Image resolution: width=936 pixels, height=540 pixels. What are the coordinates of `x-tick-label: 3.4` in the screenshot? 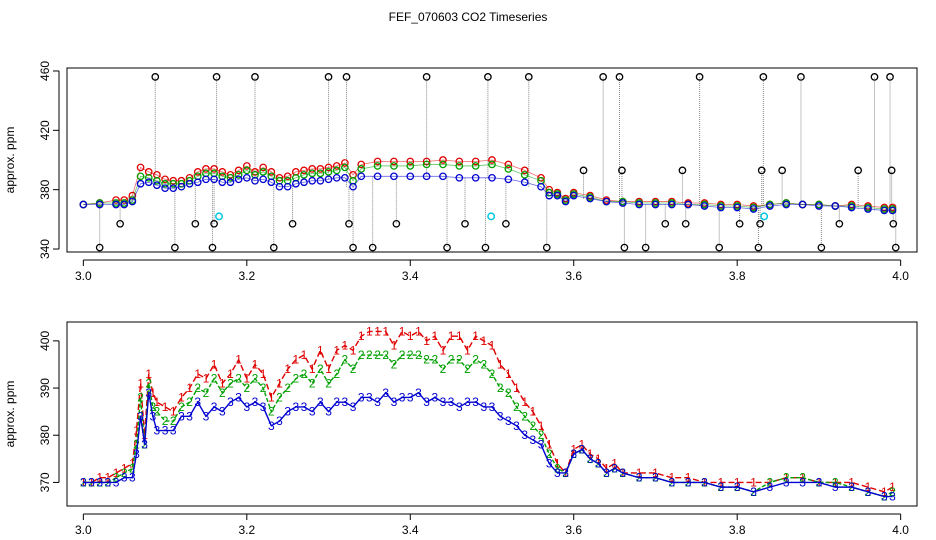 It's located at (410, 276).